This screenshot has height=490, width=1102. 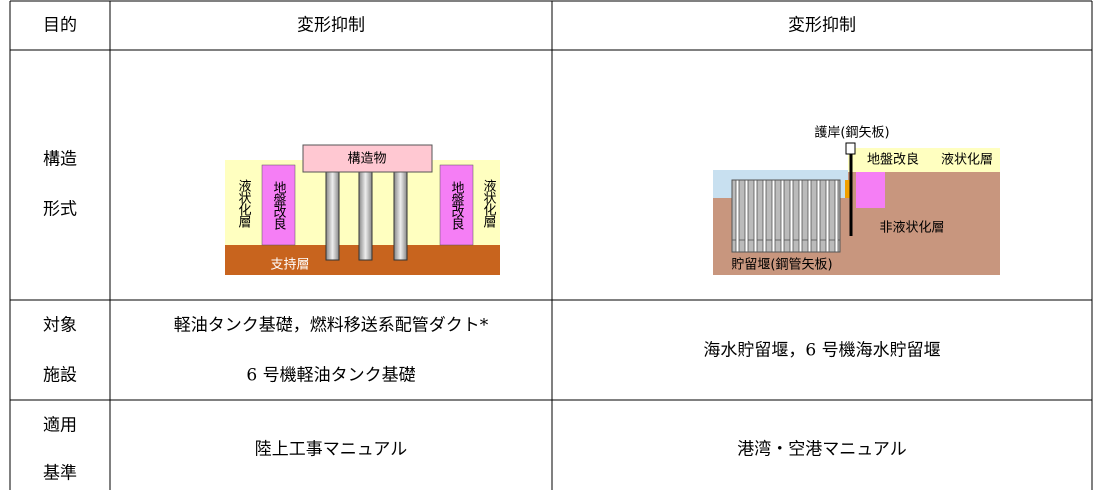 What do you see at coordinates (822, 450) in the screenshot?
I see `cell-text: 港湾・空港マニュアル` at bounding box center [822, 450].